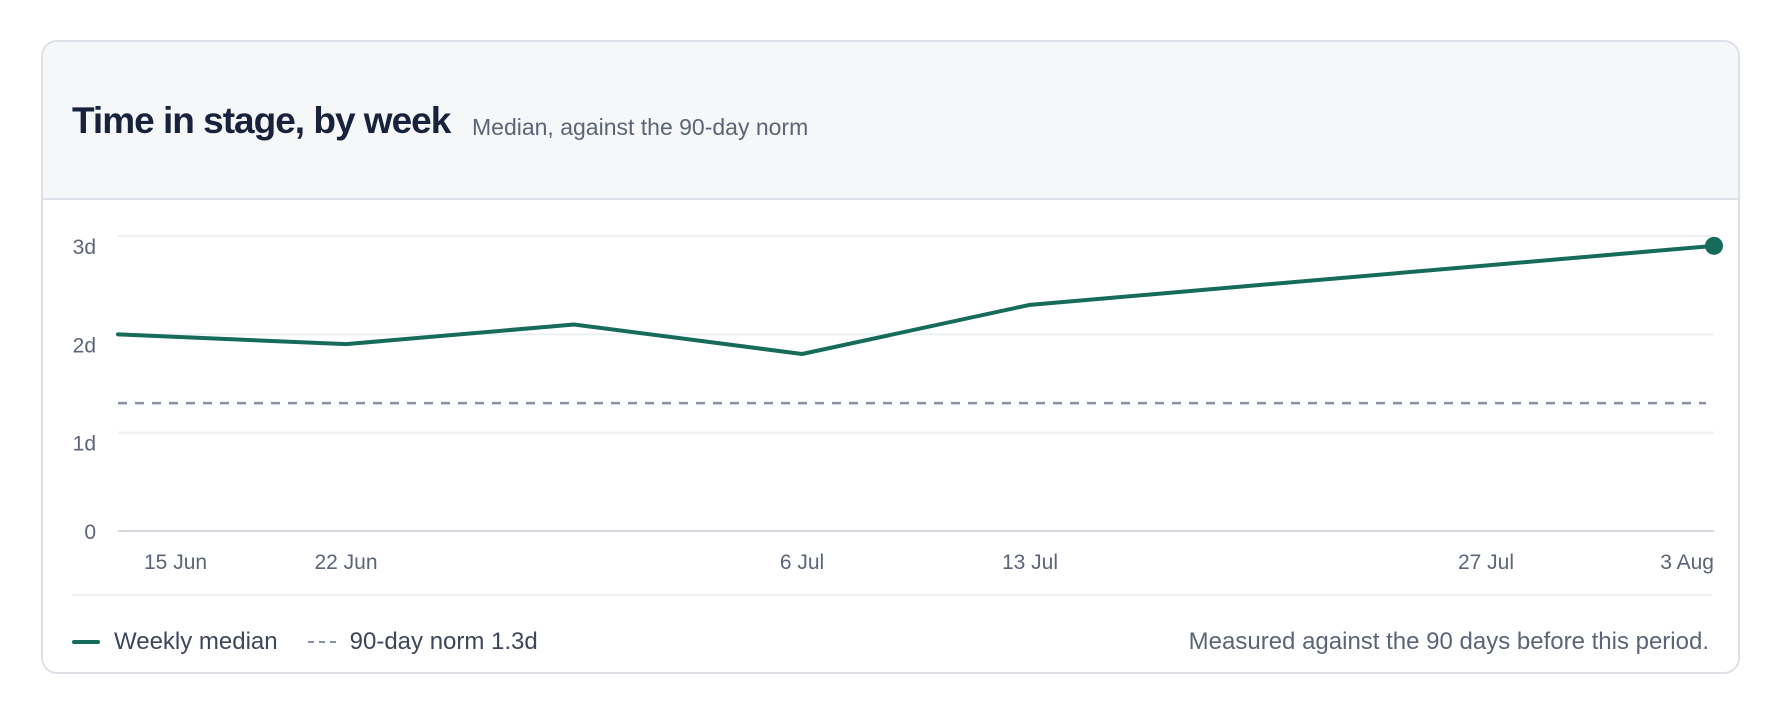 The image size is (1782, 714). Describe the element at coordinates (175, 562) in the screenshot. I see `x-tick-label: 15 Jun` at that location.